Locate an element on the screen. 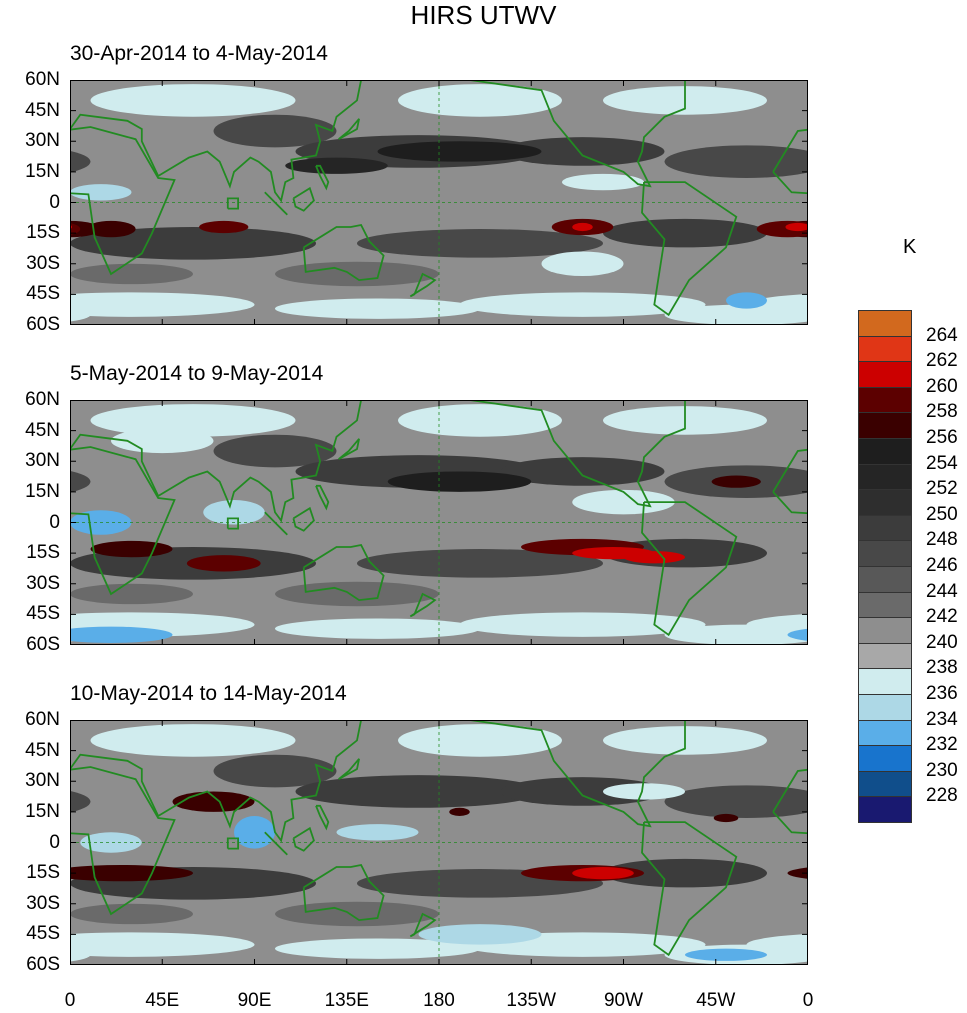  lat-tick-label: 60N is located at coordinates (42, 719).